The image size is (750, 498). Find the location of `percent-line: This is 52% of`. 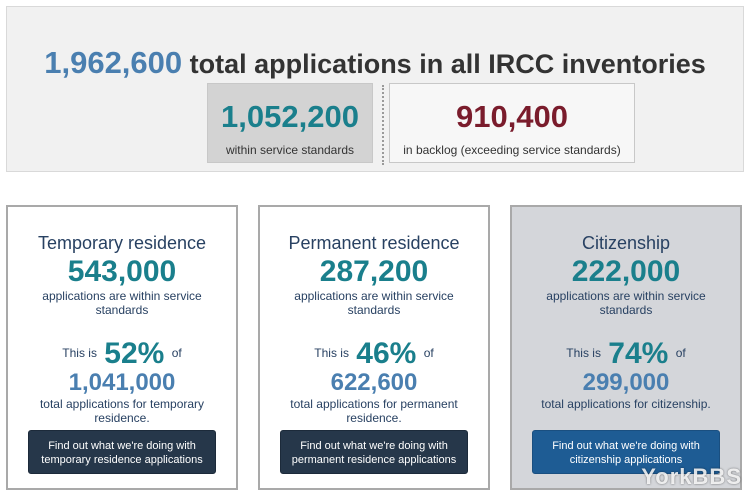

percent-line: This is 52% of is located at coordinates (122, 354).